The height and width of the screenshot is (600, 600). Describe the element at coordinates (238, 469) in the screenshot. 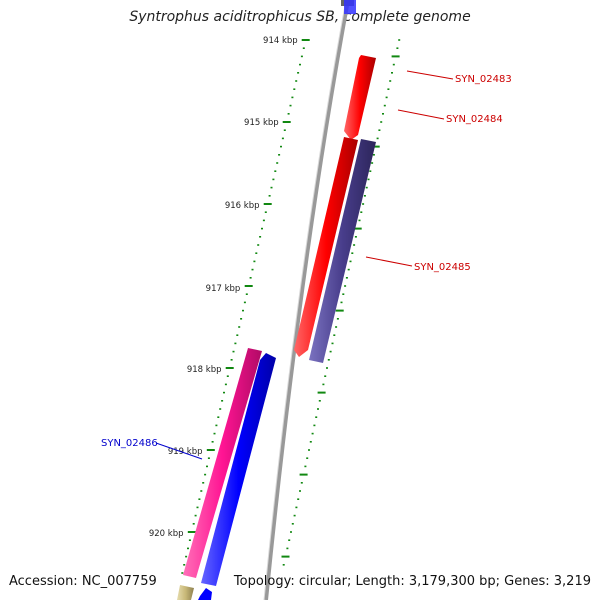

I see `gene-arrow-blue-reverse` at that location.